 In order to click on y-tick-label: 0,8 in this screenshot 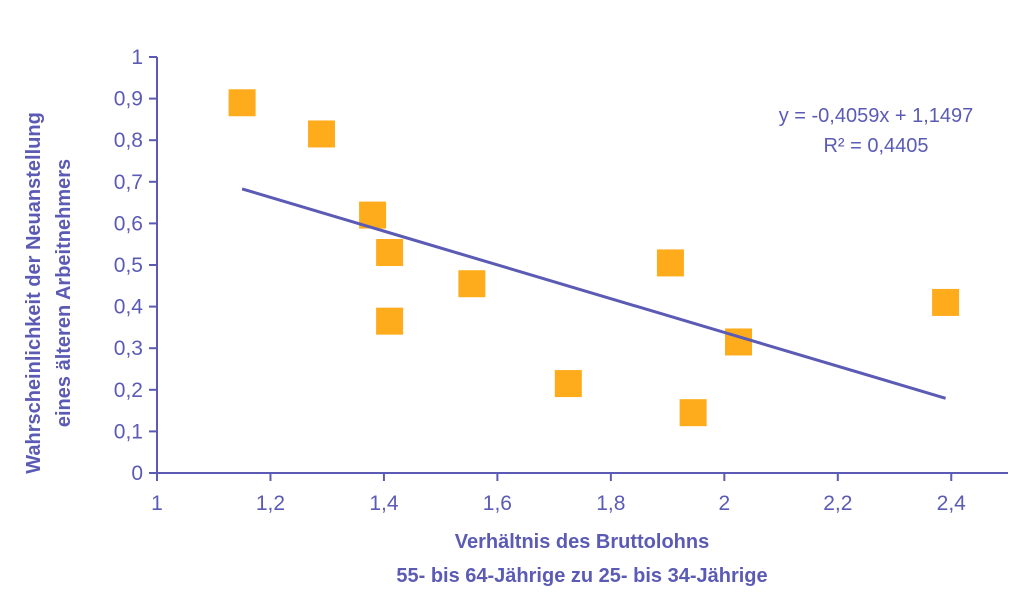, I will do `click(128, 140)`.